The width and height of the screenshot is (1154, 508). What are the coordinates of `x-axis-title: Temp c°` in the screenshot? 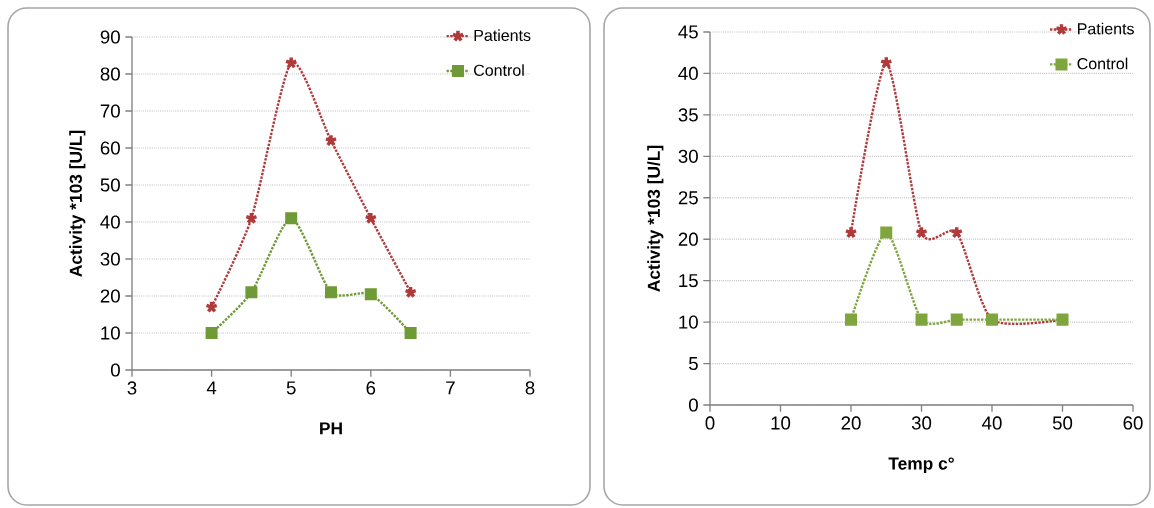 It's located at (921, 465).